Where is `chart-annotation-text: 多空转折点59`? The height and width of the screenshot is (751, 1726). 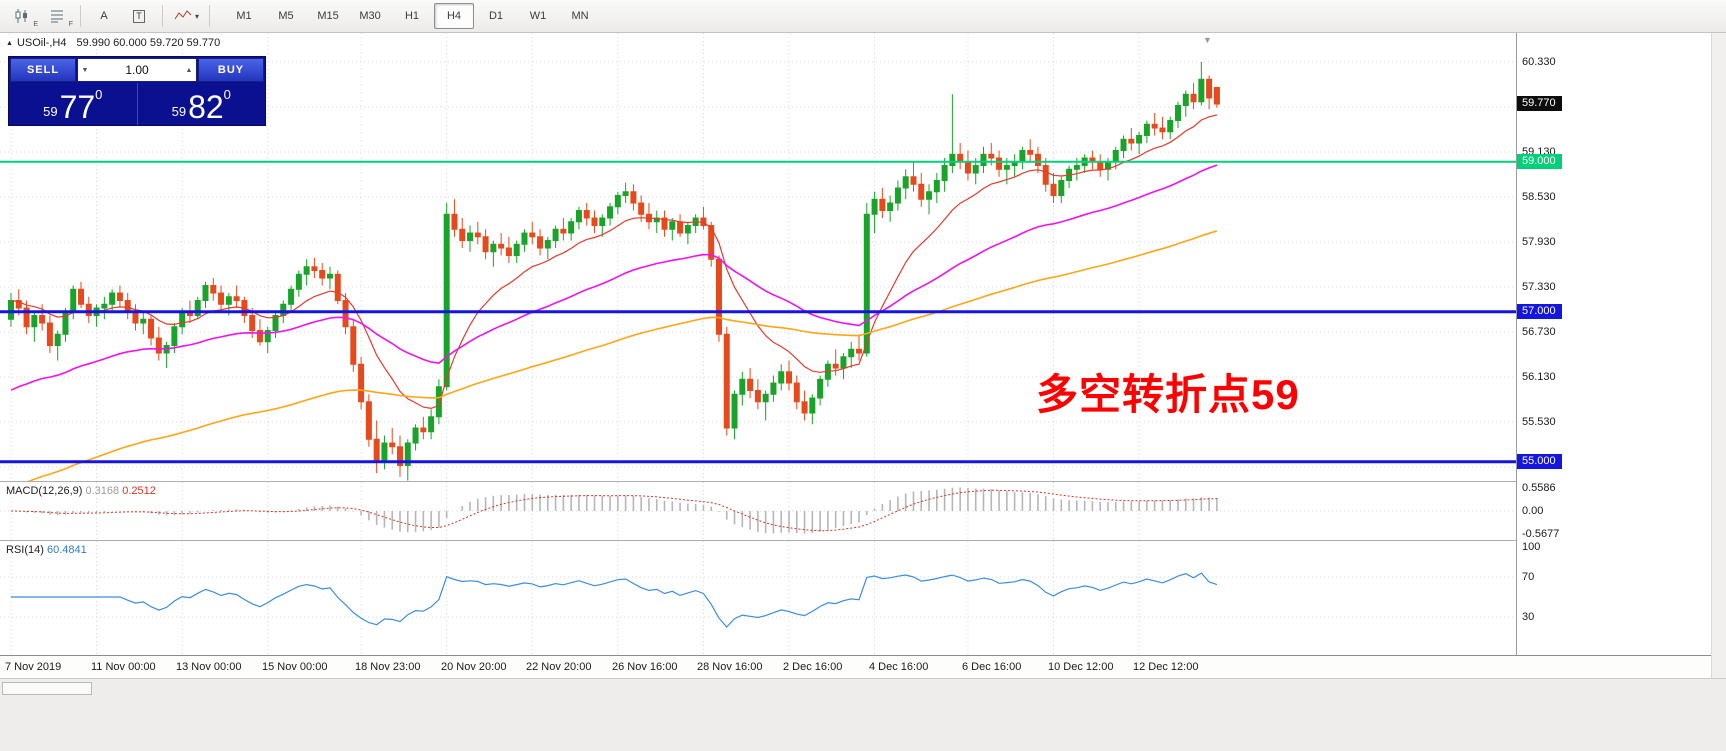
chart-annotation-text: 多空转折点59 is located at coordinates (1168, 394).